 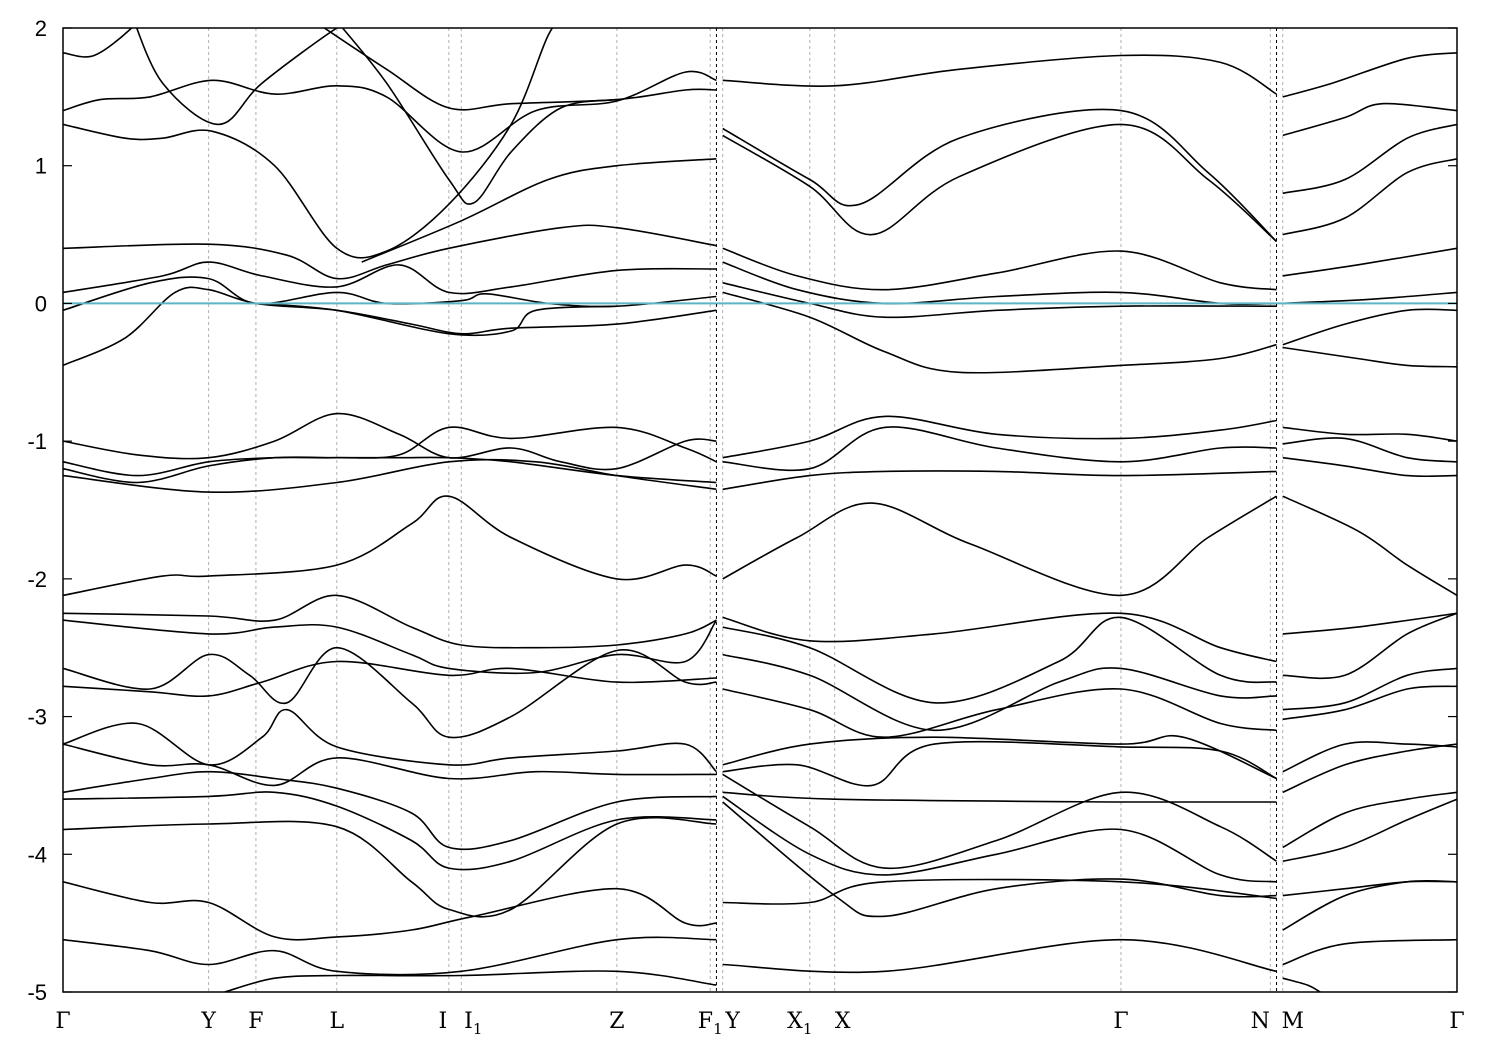 What do you see at coordinates (37, 992) in the screenshot?
I see `y-tick-label: -5` at bounding box center [37, 992].